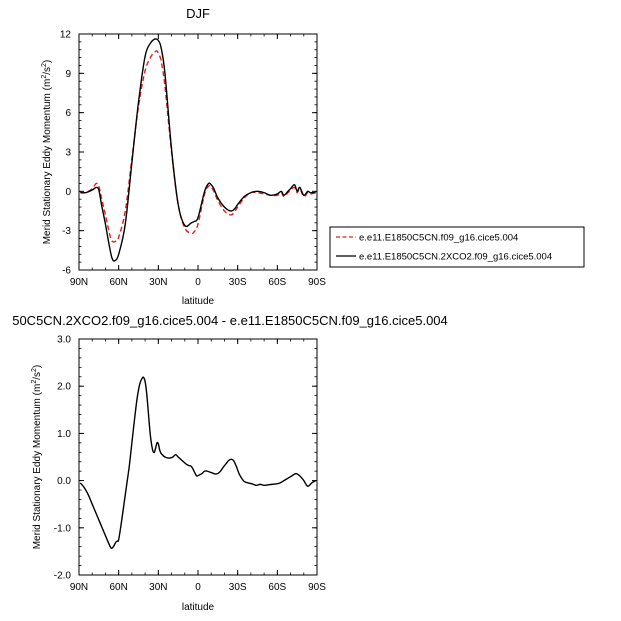 Image resolution: width=621 pixels, height=621 pixels. Describe the element at coordinates (66, 271) in the screenshot. I see `top-chart-y-tick-label: -6` at that location.